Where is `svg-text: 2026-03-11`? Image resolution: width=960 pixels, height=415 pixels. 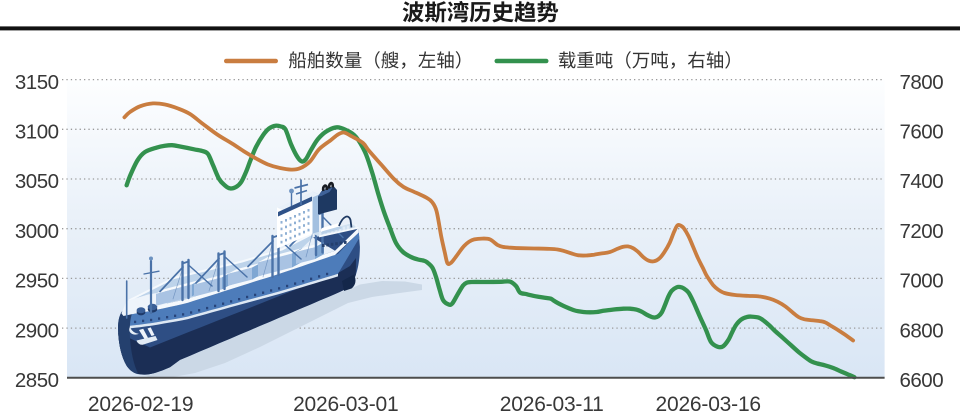
svg-text: 2026-03-11 is located at coordinates (552, 404).